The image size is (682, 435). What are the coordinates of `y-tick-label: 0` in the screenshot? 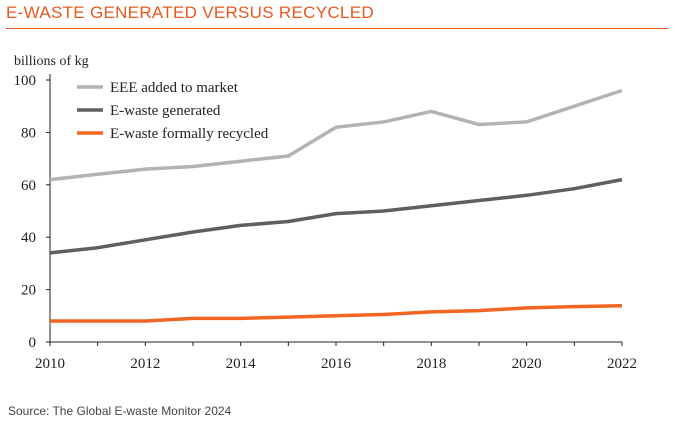 It's located at (33, 343).